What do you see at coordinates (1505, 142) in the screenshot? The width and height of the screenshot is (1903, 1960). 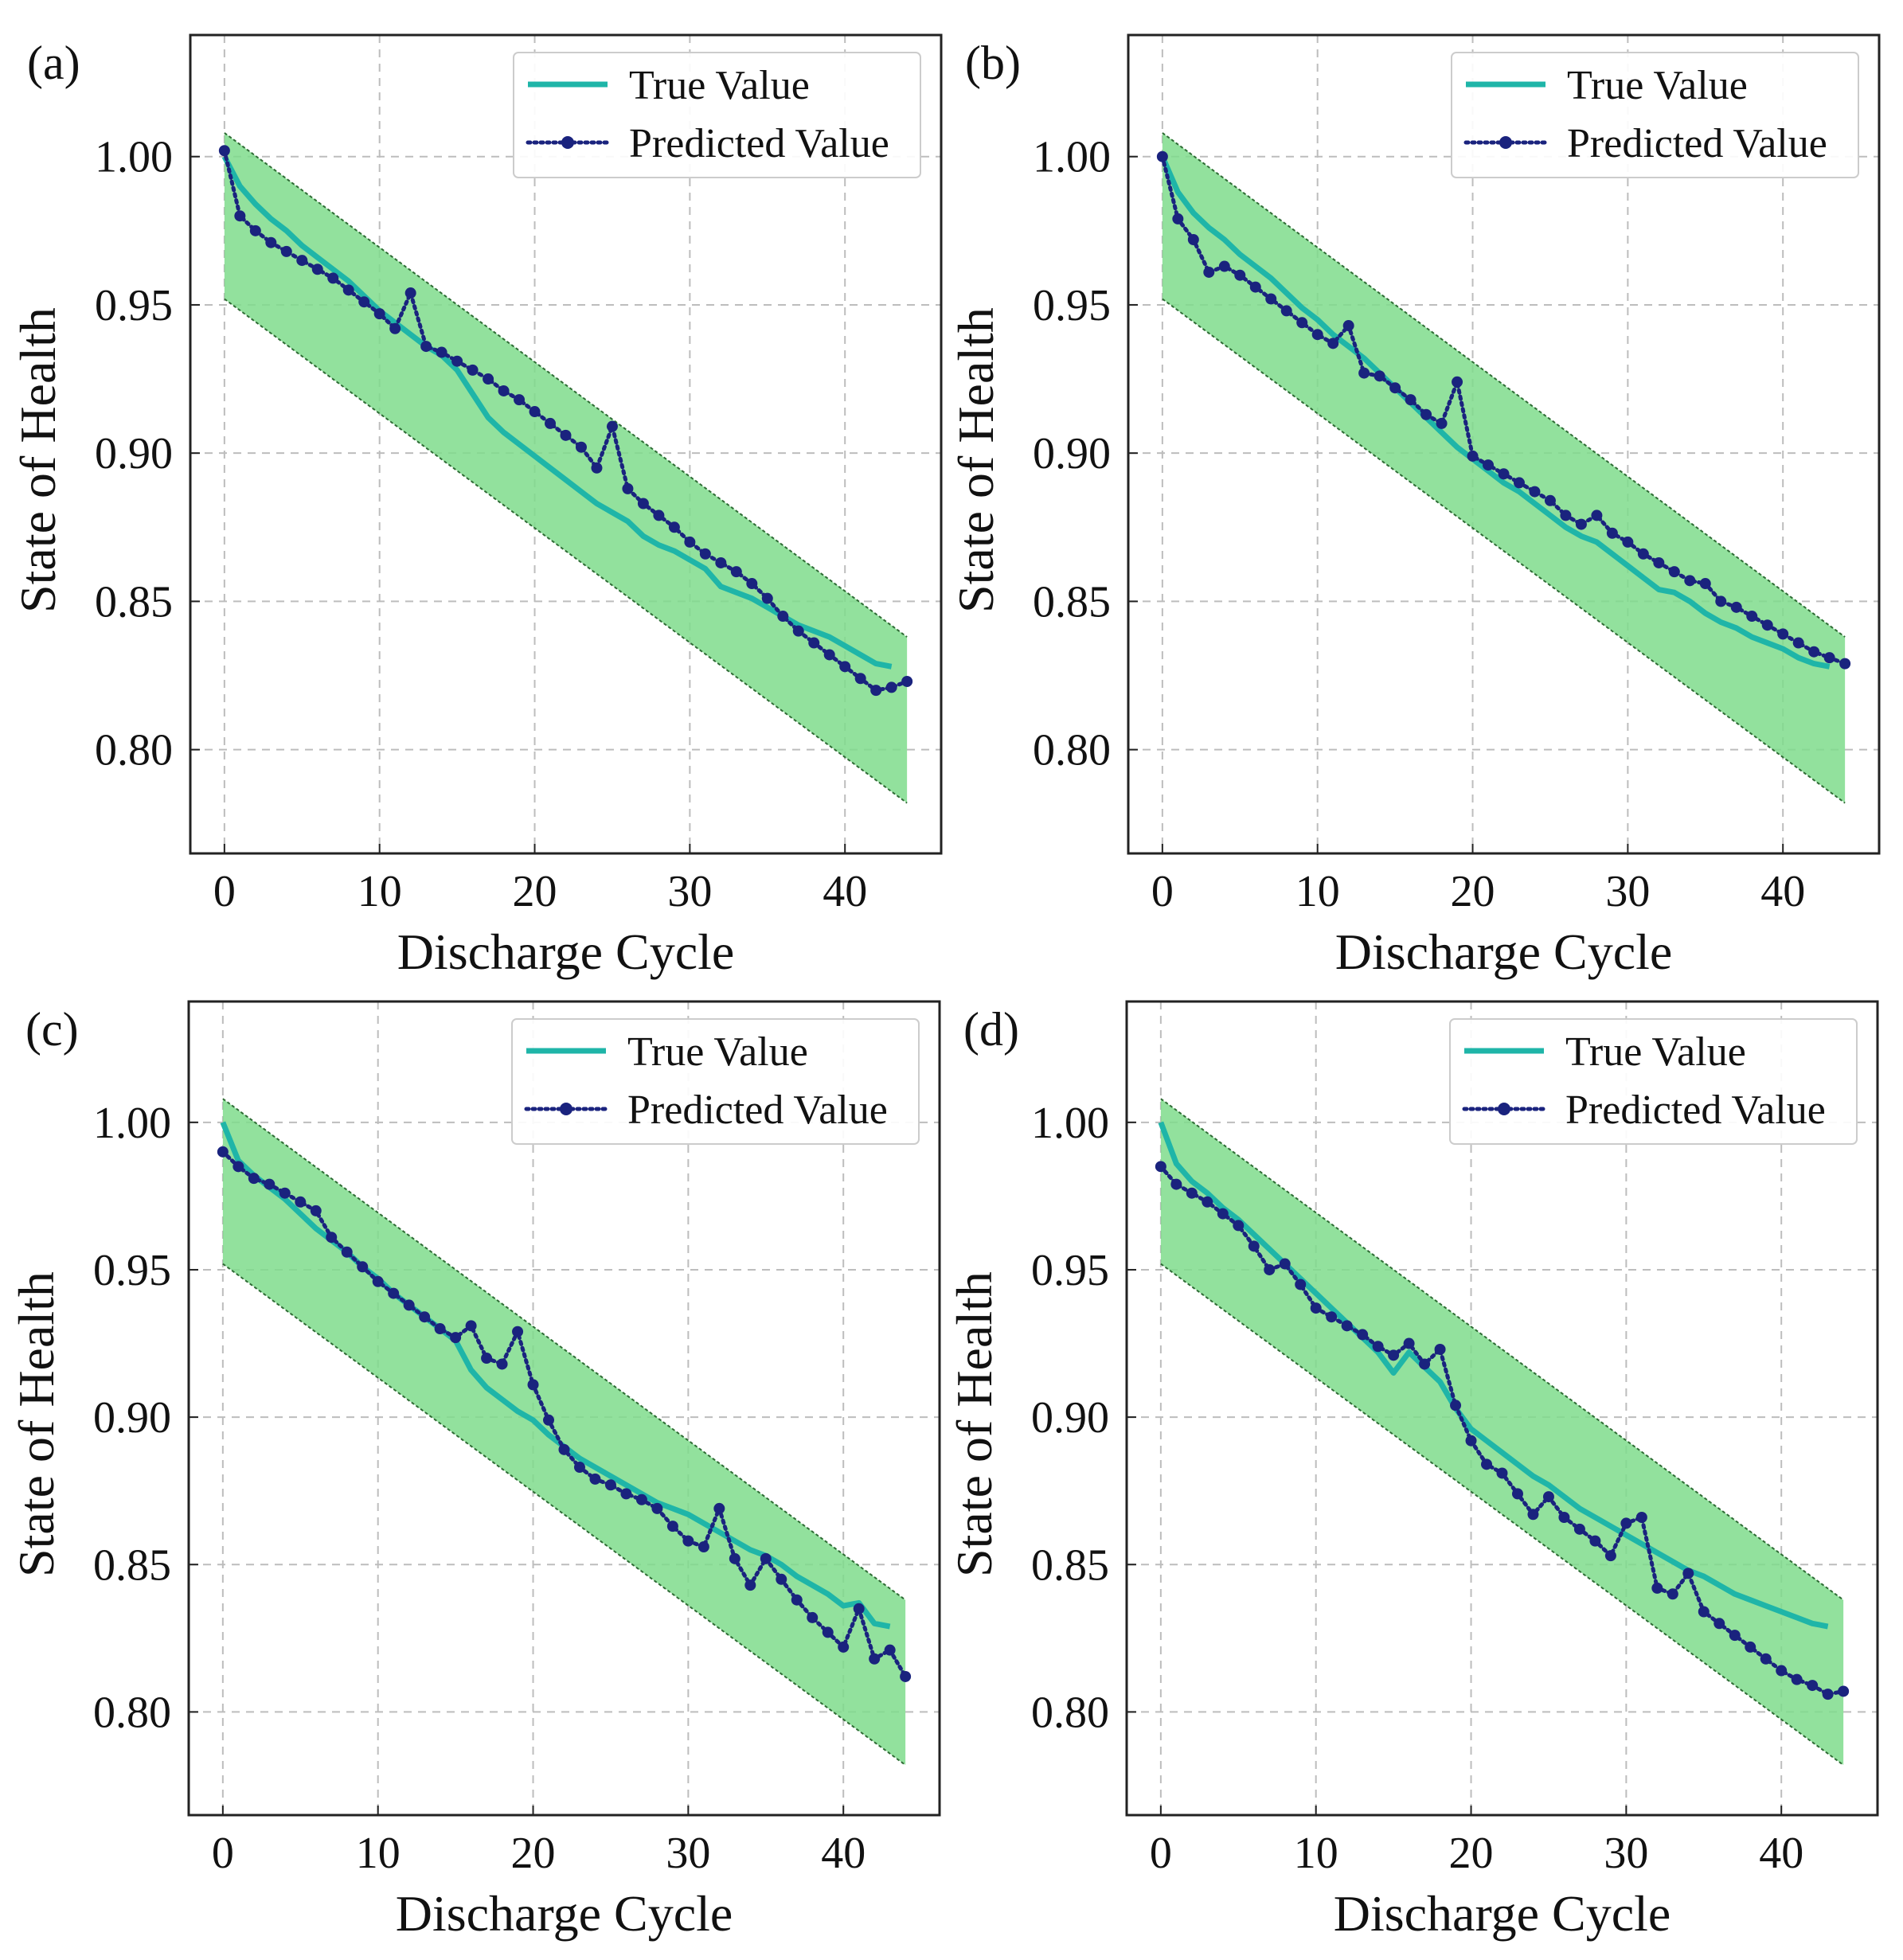 I see `legend-predicted-marker` at bounding box center [1505, 142].